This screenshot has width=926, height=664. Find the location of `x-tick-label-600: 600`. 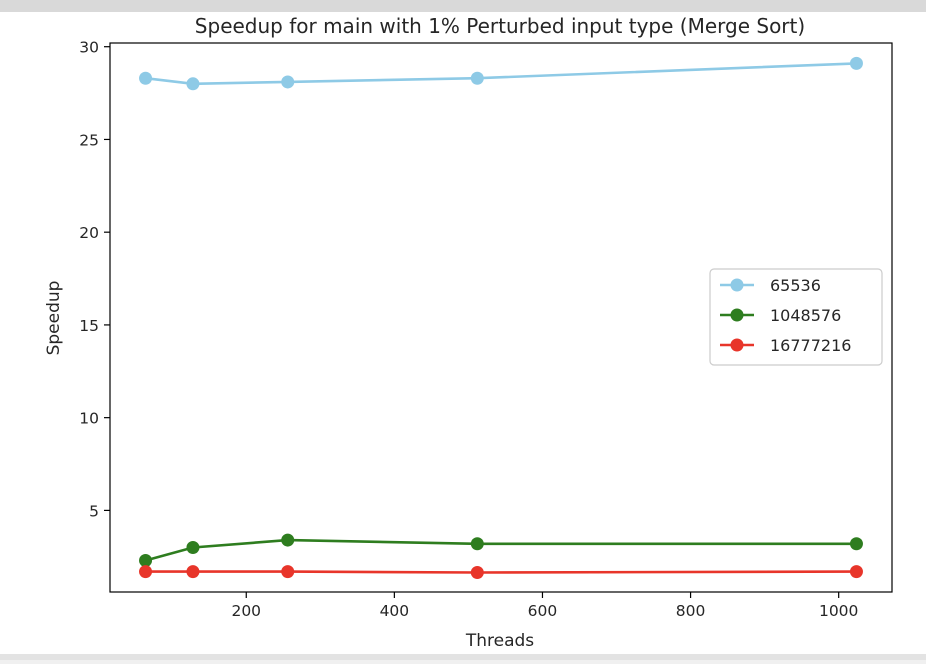

x-tick-label-600: 600 is located at coordinates (543, 611).